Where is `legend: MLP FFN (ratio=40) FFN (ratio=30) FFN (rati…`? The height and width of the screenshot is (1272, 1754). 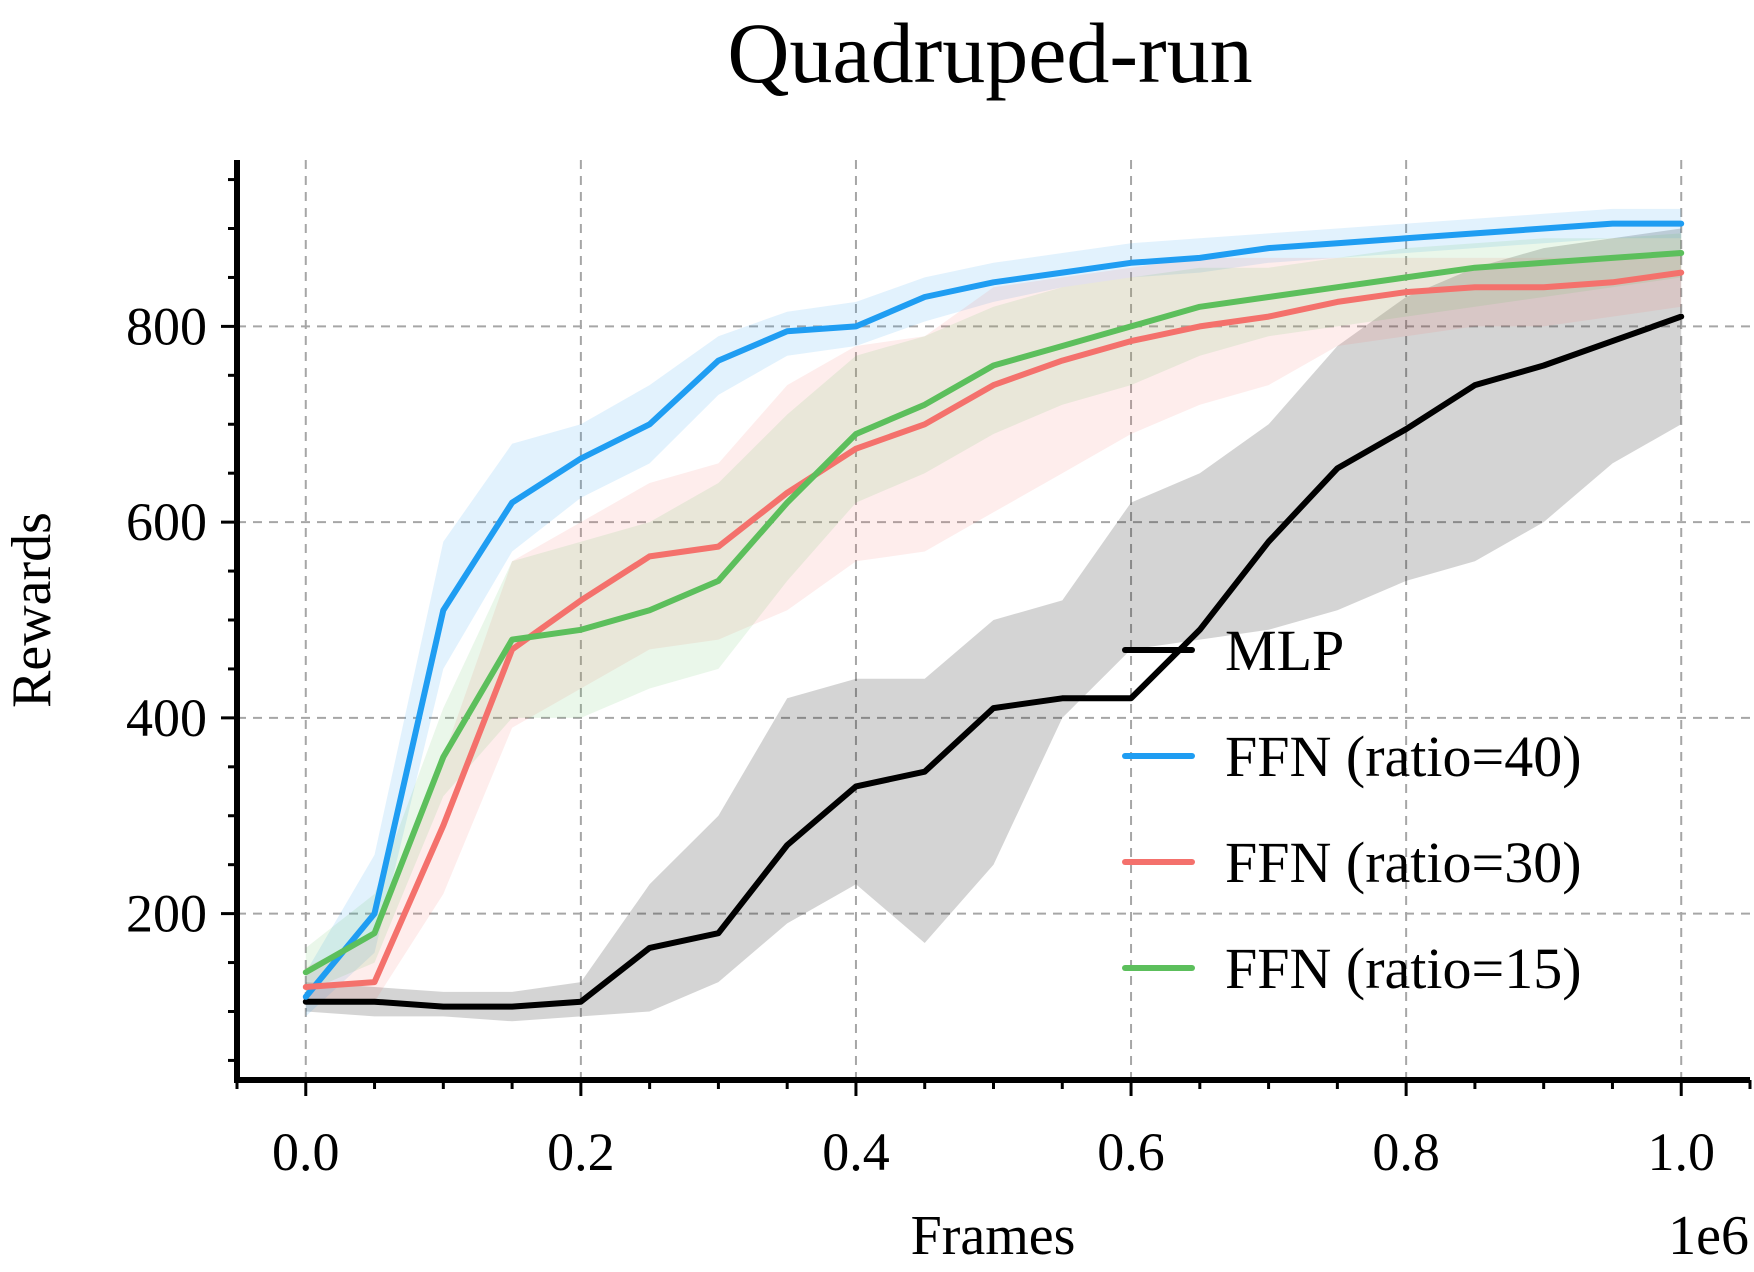 legend: MLP FFN (ratio=40) FFN (ratio=30) FFN (rati… is located at coordinates (1352, 809).